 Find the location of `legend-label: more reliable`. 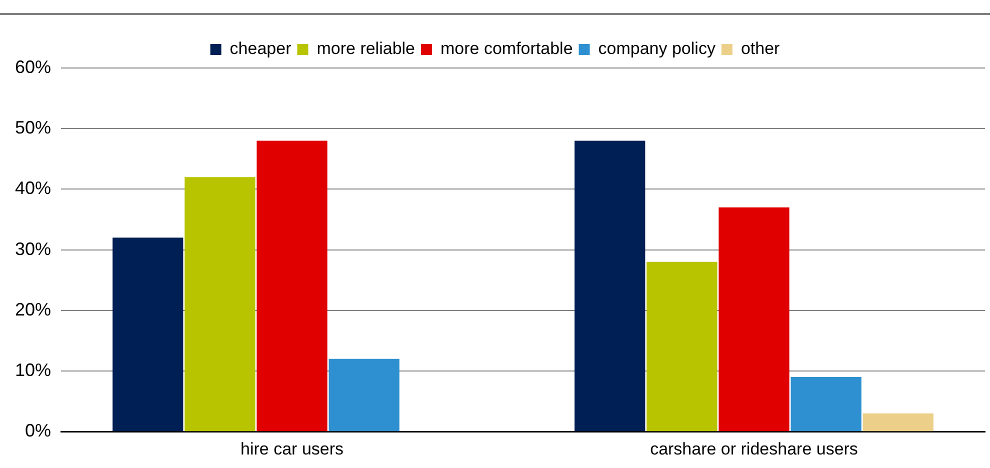

legend-label: more reliable is located at coordinates (366, 48).